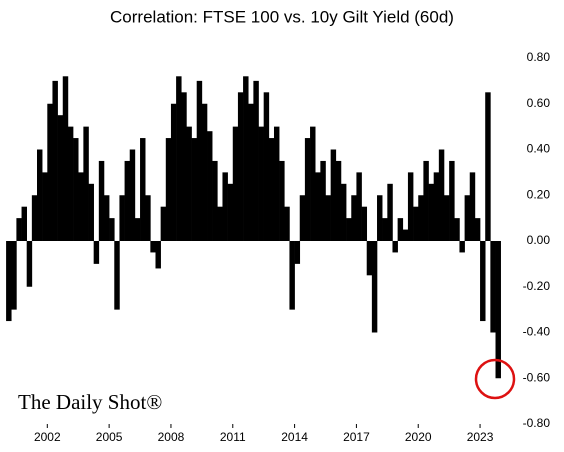 The image size is (564, 452). Describe the element at coordinates (537, 423) in the screenshot. I see `y-tick-label: -0.80` at that location.